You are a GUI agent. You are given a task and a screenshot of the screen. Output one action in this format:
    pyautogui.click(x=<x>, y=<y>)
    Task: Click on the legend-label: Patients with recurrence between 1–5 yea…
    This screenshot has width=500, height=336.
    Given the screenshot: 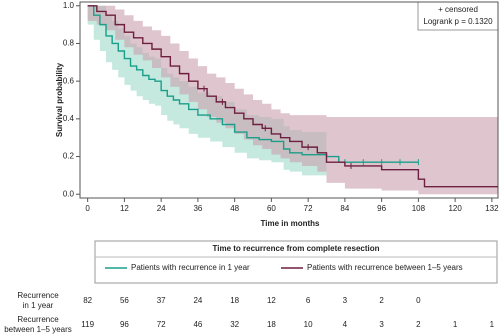 What is the action you would take?
    pyautogui.click(x=385, y=267)
    